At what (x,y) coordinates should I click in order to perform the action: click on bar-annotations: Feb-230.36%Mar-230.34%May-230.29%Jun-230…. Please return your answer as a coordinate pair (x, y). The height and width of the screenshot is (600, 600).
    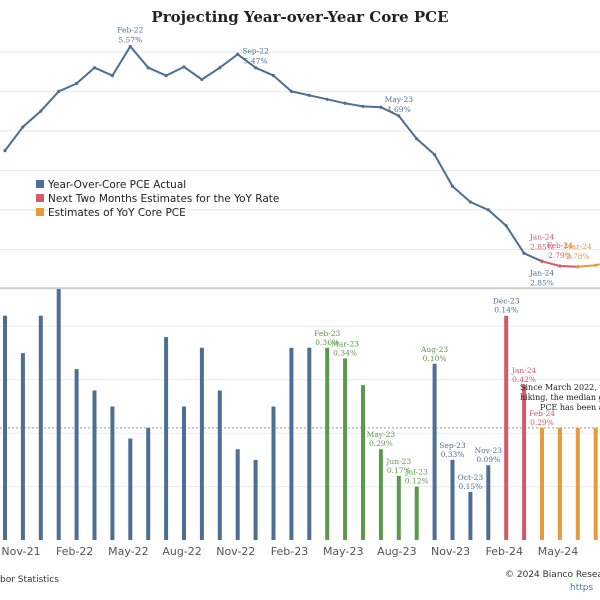
    Looking at the image, I should click on (434, 394).